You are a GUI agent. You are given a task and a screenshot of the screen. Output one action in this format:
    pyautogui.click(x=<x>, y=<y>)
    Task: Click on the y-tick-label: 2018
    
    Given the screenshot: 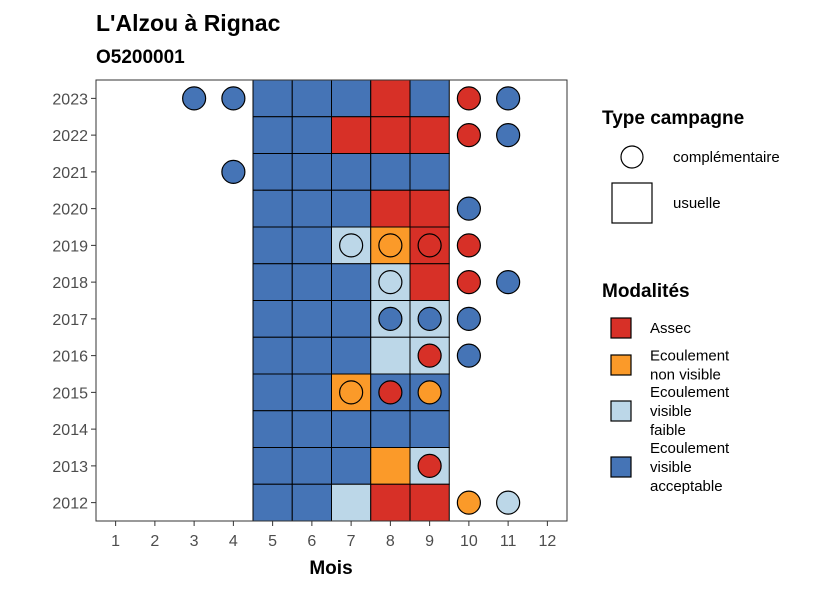 What is the action you would take?
    pyautogui.click(x=70, y=283)
    